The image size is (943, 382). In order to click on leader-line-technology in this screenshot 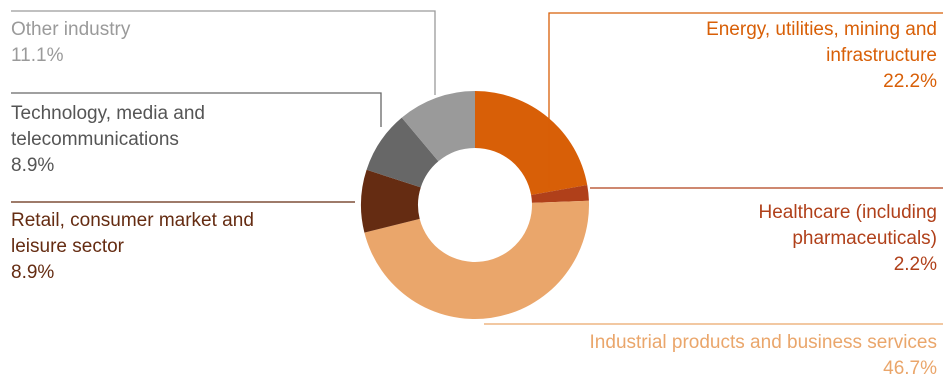, I will do `click(196, 109)`.